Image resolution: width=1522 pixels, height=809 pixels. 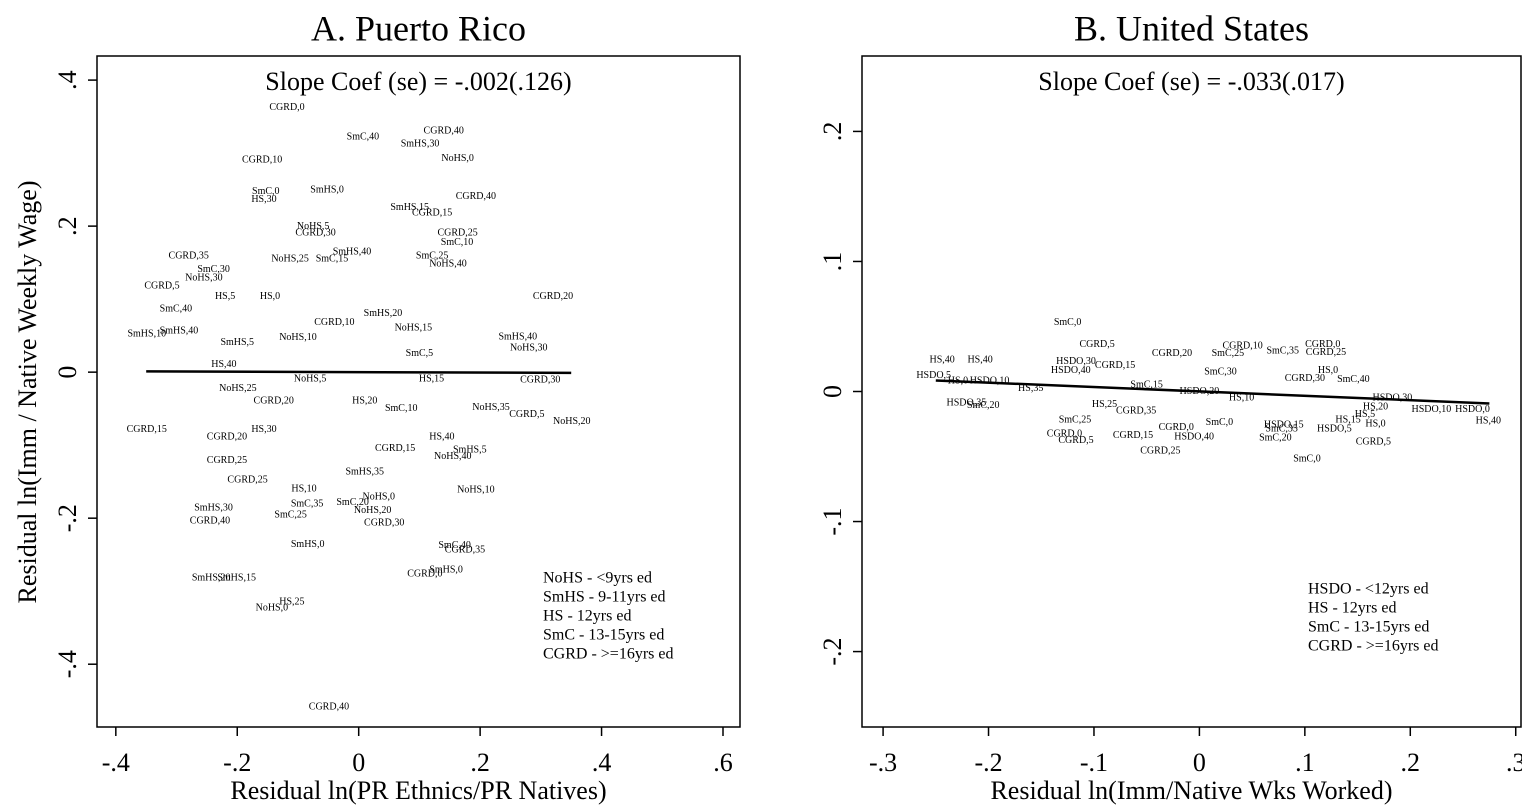 What do you see at coordinates (27, 391) in the screenshot?
I see `y-axis-label: Residual ln(Imm / Native Weekly Wage)` at bounding box center [27, 391].